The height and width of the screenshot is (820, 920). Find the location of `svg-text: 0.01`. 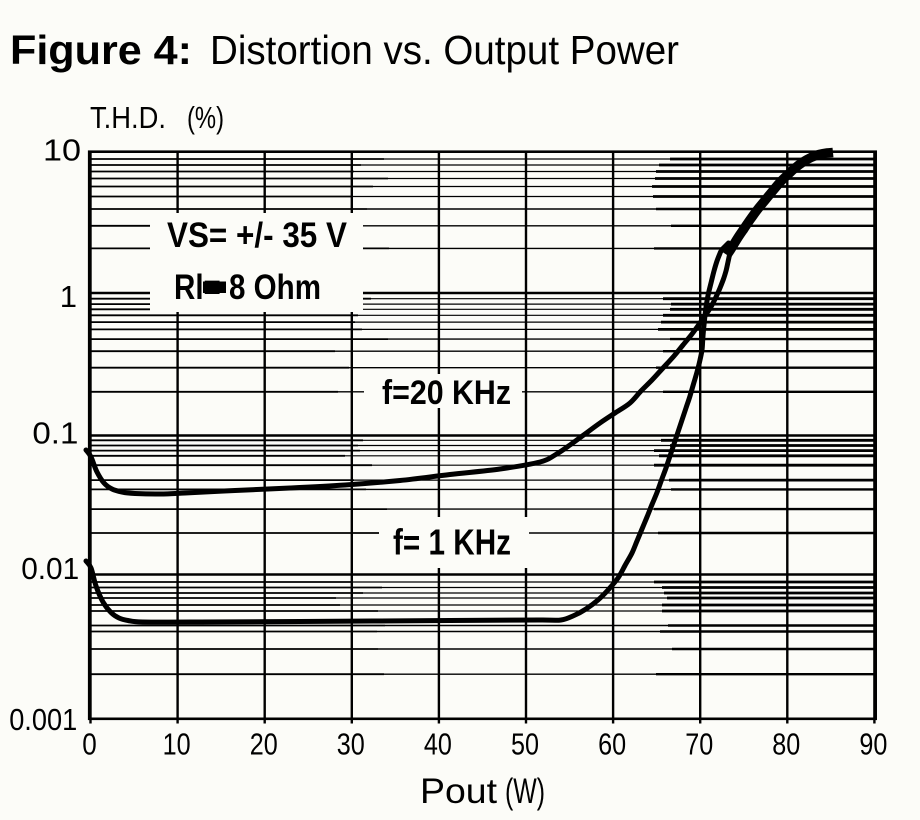

svg-text: 0.01 is located at coordinates (50, 568).